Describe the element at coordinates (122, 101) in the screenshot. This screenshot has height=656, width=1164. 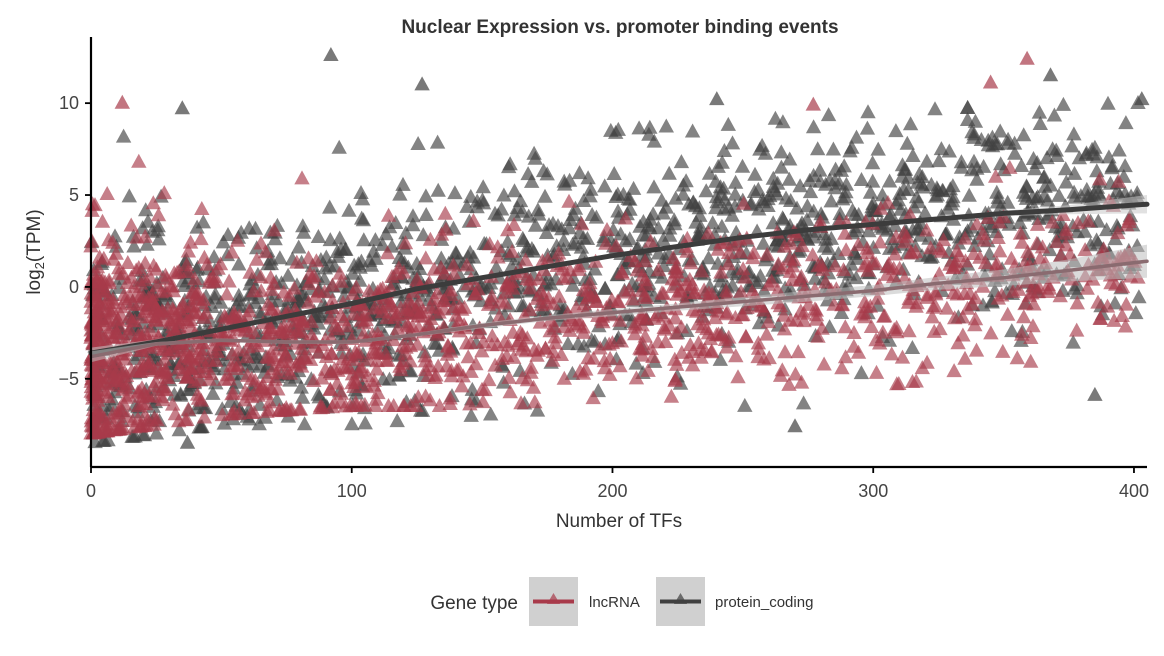
I see `outlier-point` at that location.